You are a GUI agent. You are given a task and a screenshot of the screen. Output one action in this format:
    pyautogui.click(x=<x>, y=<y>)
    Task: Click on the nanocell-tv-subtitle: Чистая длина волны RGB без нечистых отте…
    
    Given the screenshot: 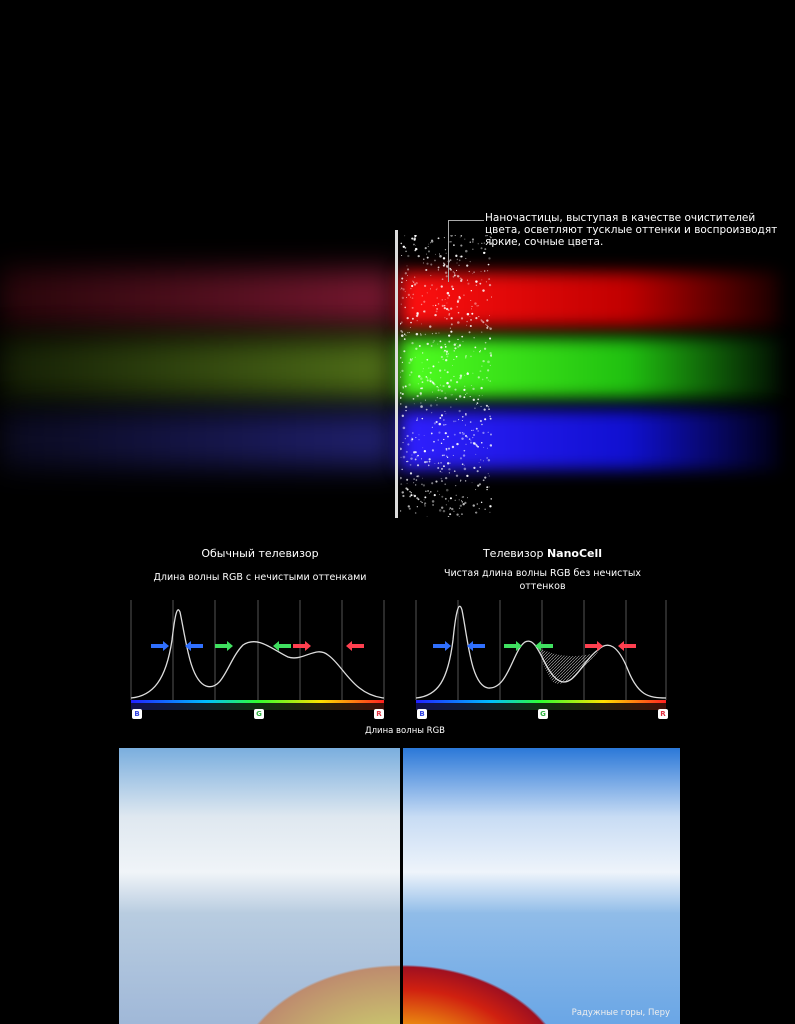 What is the action you would take?
    pyautogui.click(x=542, y=580)
    